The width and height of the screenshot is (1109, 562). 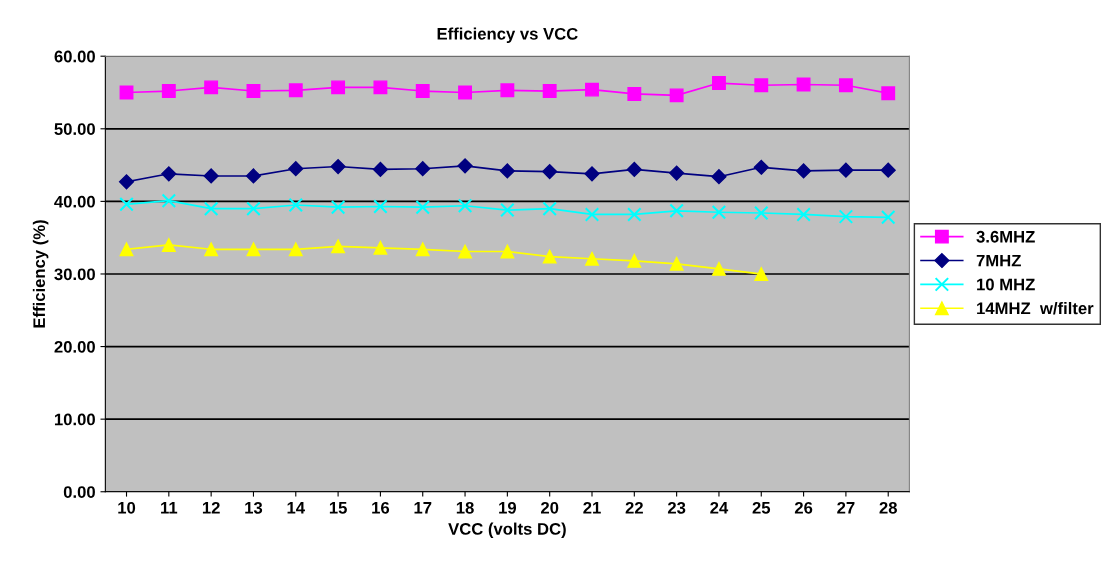 I want to click on x-tick-label: 10, so click(x=127, y=507).